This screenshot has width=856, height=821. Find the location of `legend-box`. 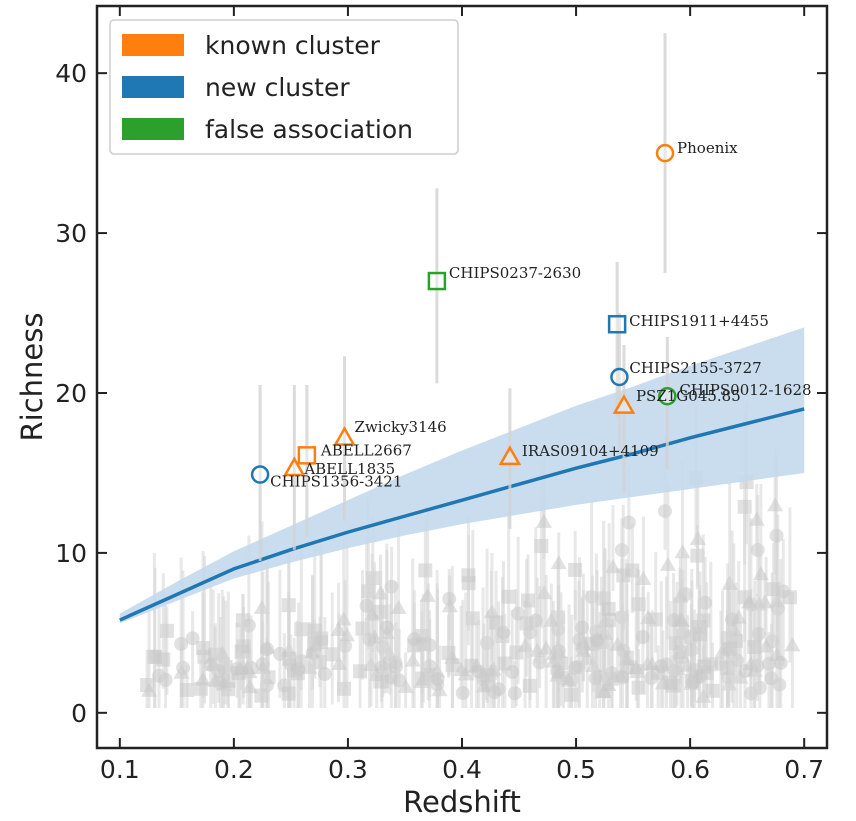

legend-box is located at coordinates (284, 87).